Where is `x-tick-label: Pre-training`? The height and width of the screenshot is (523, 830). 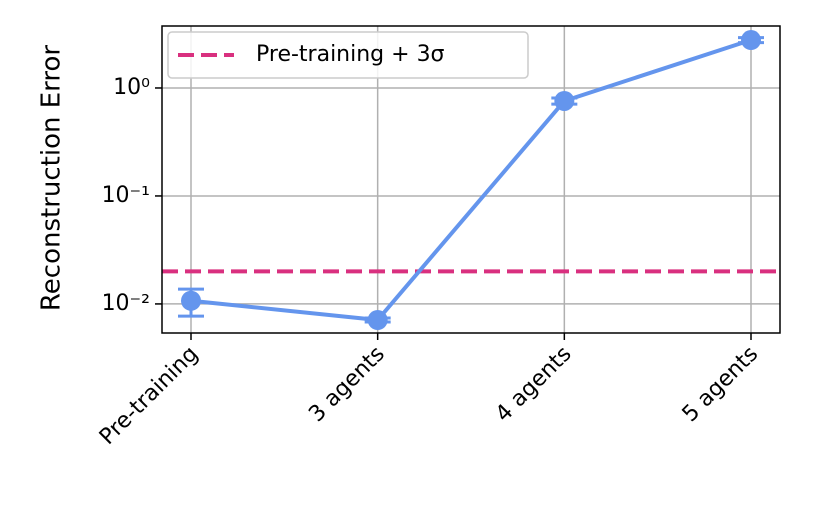 x-tick-label: Pre-training is located at coordinates (149, 396).